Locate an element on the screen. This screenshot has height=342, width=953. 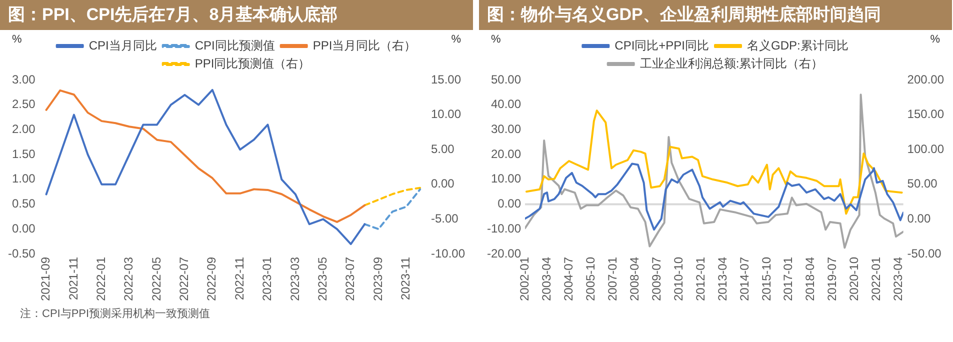
y-tick-label: 10.00 is located at coordinates (506, 179).